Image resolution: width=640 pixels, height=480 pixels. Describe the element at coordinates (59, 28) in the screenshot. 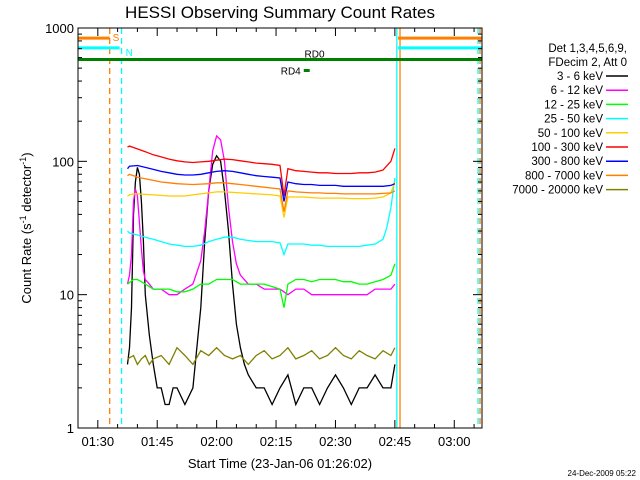

I see `y-tick-label-3: 1000` at that location.